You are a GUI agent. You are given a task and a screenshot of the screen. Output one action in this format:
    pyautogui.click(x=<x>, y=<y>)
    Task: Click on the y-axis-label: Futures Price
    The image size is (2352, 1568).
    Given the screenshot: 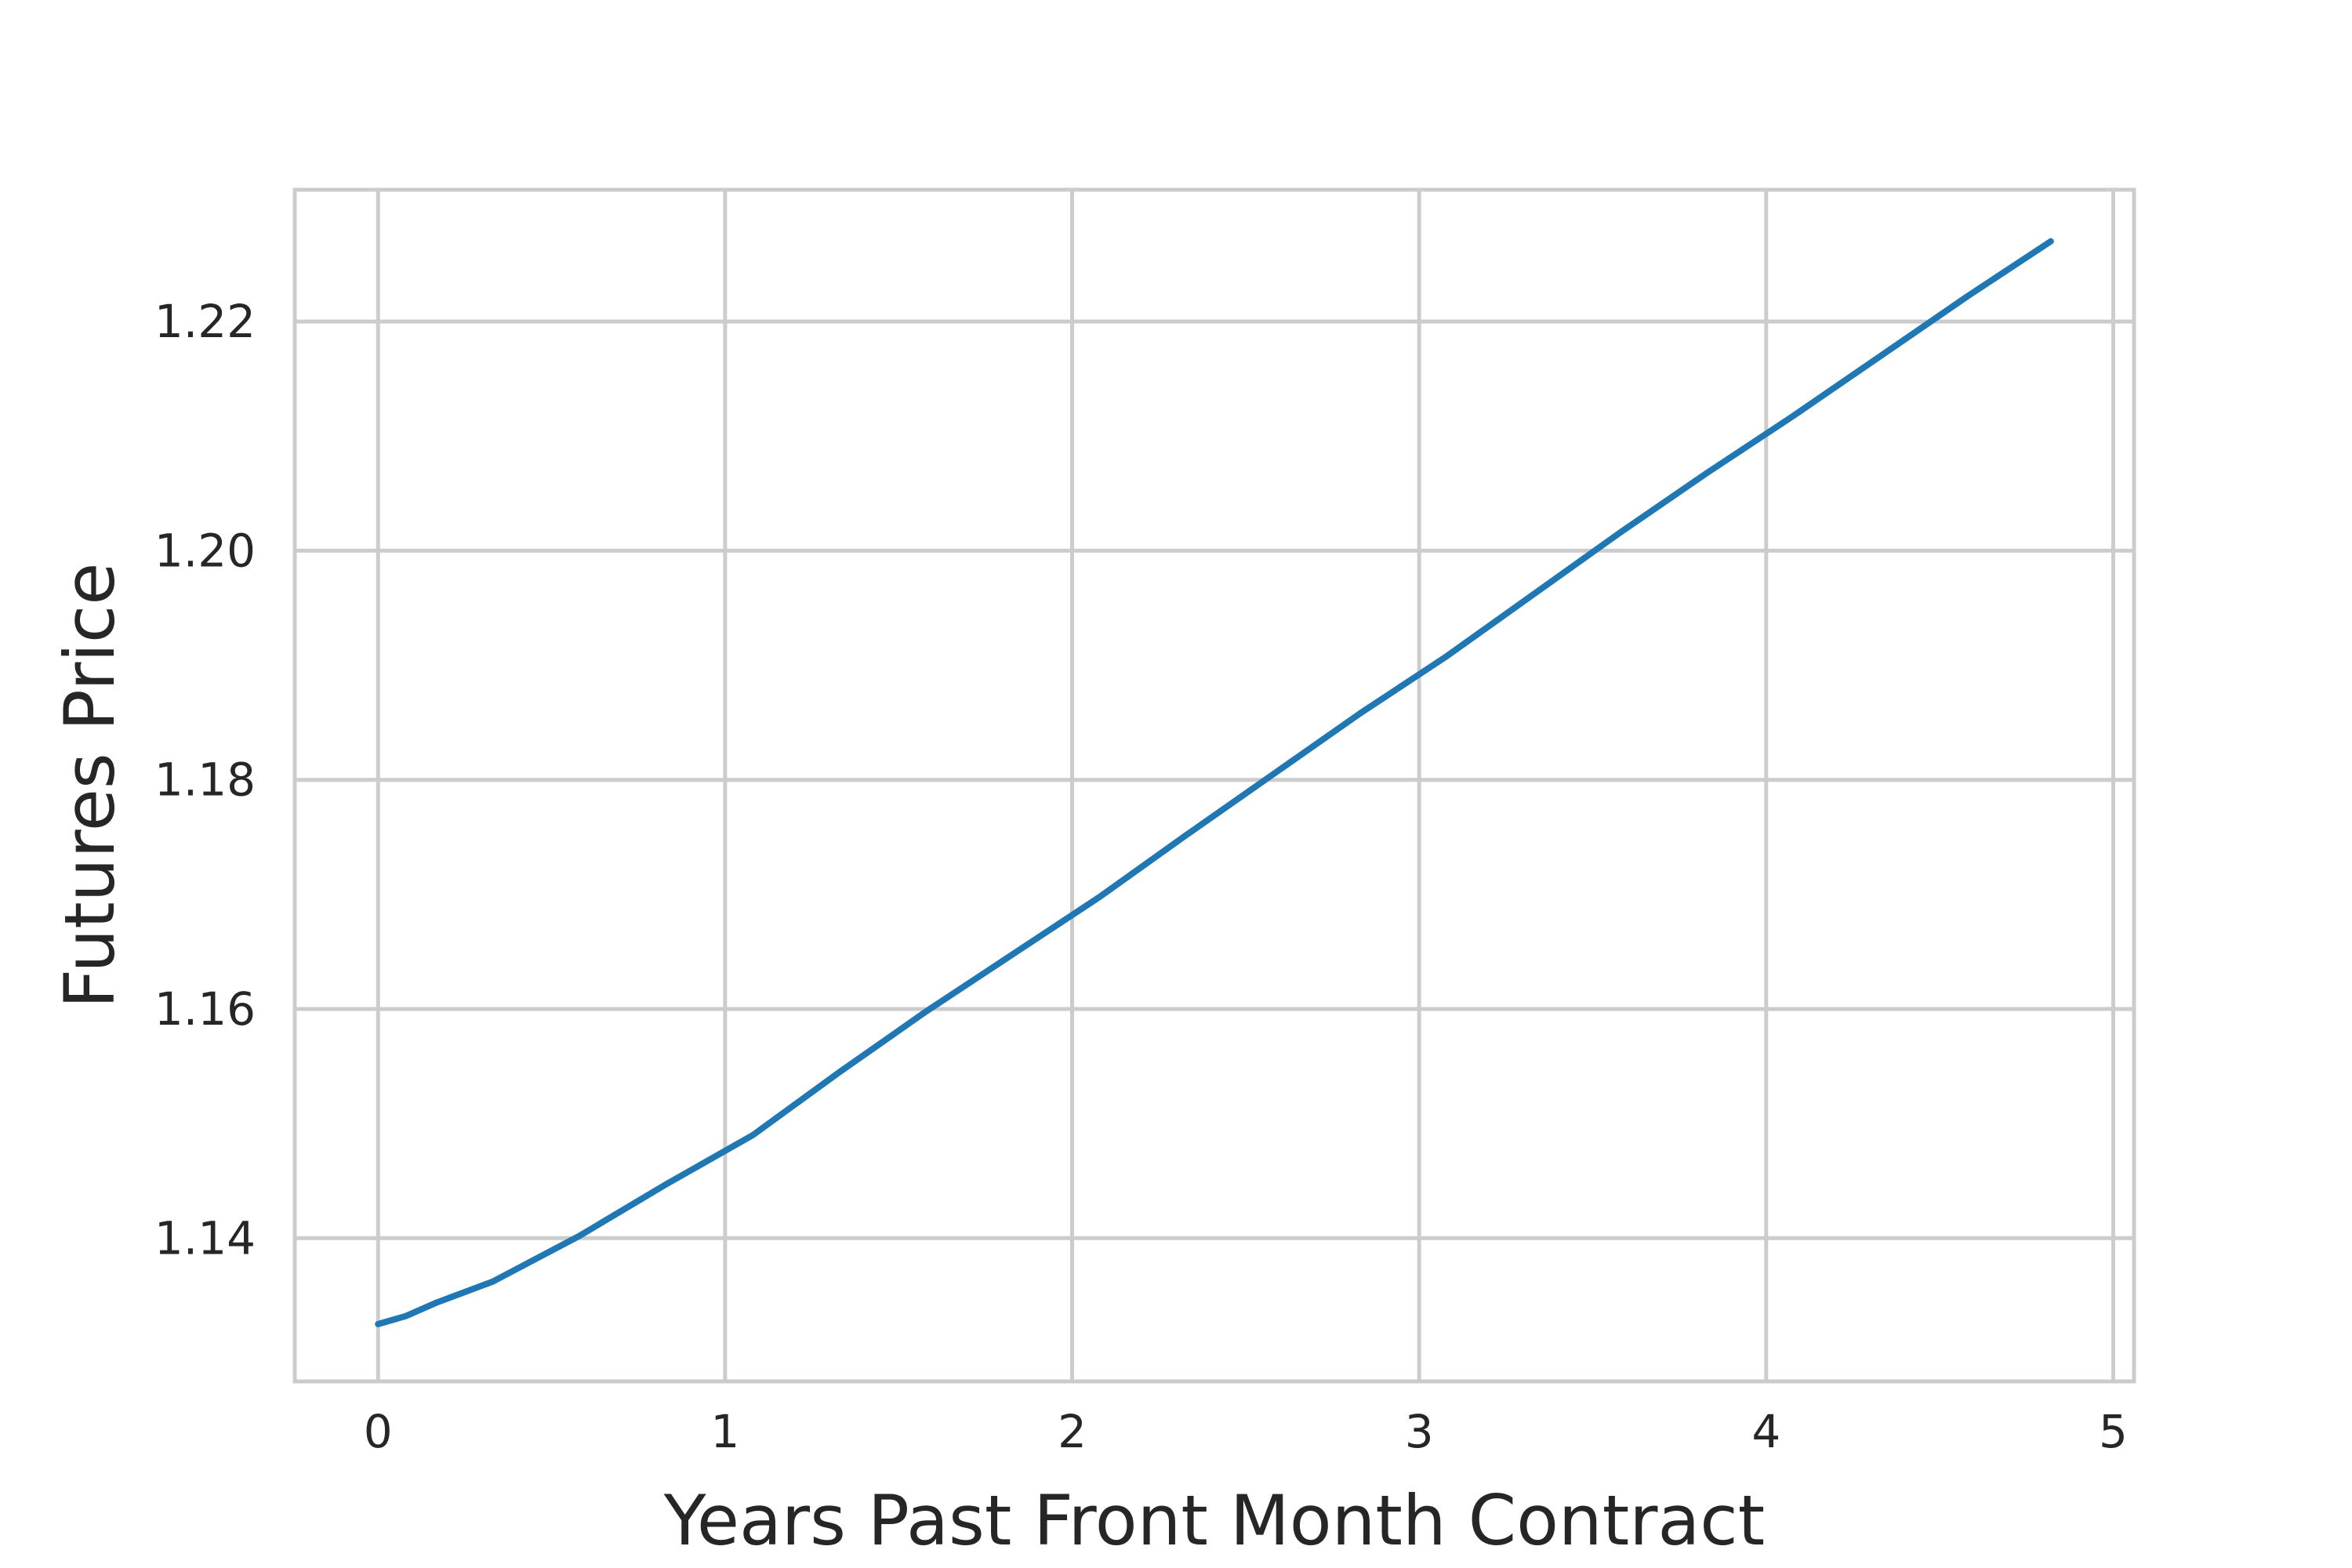 What is the action you would take?
    pyautogui.click(x=89, y=786)
    